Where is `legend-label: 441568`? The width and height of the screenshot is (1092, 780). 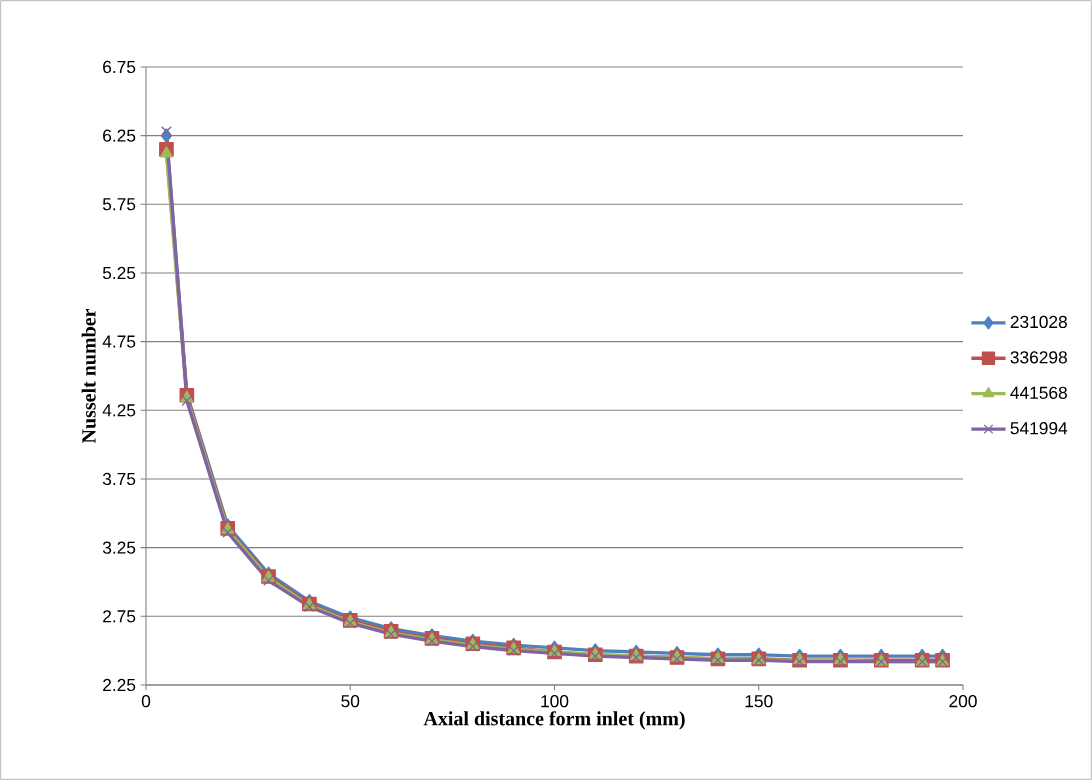 legend-label: 441568 is located at coordinates (1038, 392).